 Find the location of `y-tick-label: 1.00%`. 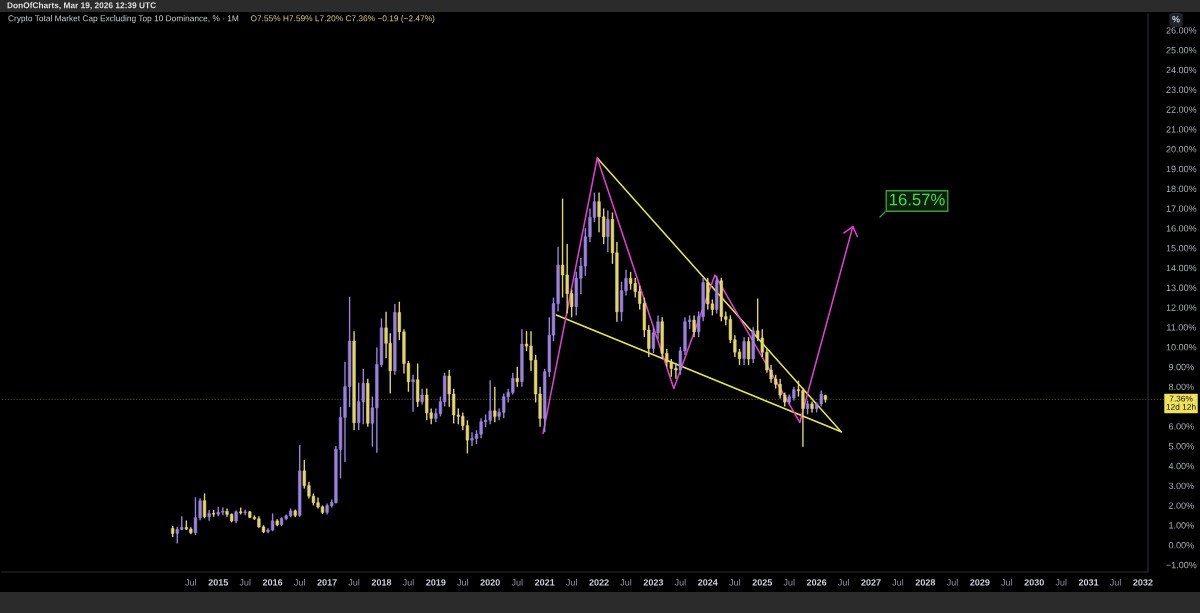

y-tick-label: 1.00% is located at coordinates (1181, 525).